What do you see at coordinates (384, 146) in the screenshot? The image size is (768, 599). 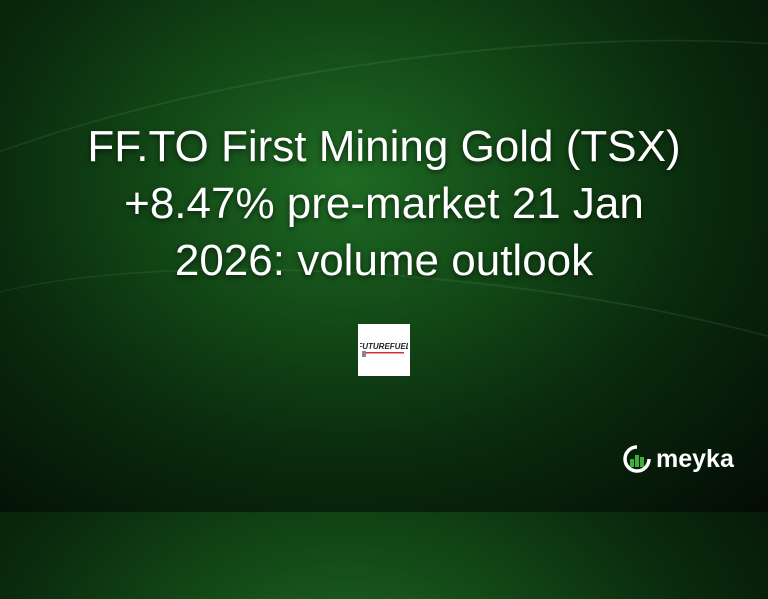 I see `headline-line-1: FF.TO First Mining Gold (TSX)` at bounding box center [384, 146].